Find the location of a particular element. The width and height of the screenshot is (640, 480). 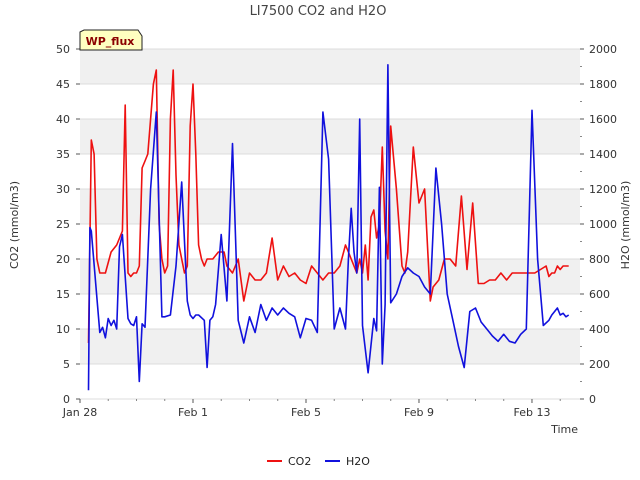

site-badge-text: WP_flux is located at coordinates (110, 41).